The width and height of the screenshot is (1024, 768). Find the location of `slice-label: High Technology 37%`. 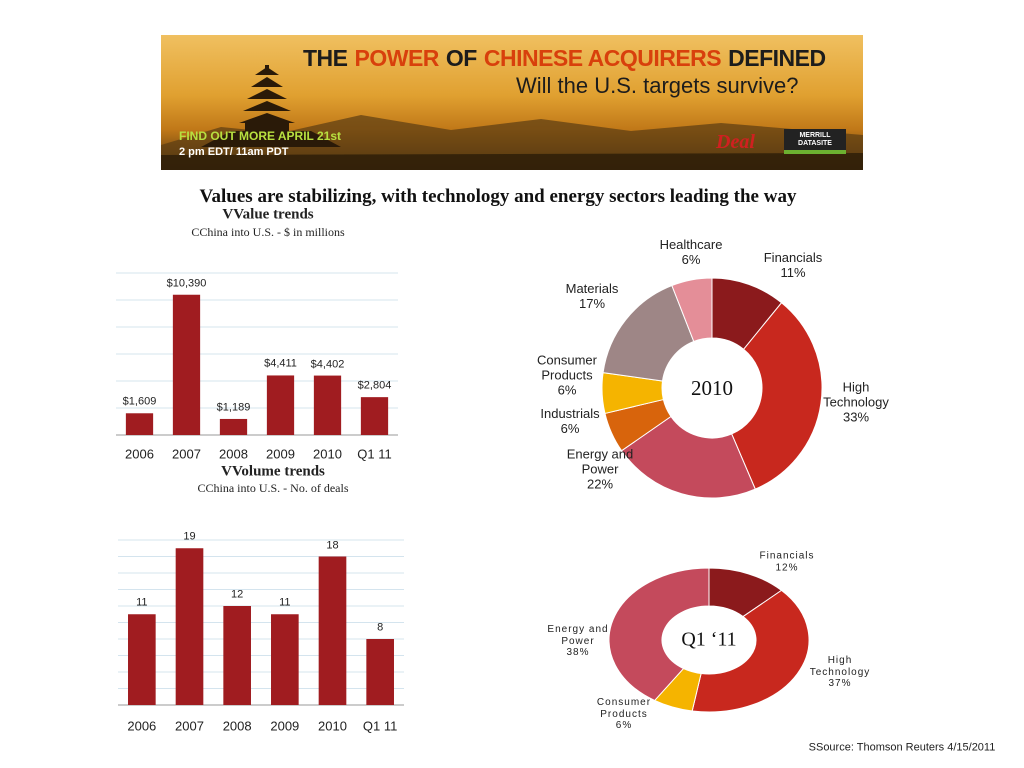

slice-label: High Technology 37% is located at coordinates (840, 672).